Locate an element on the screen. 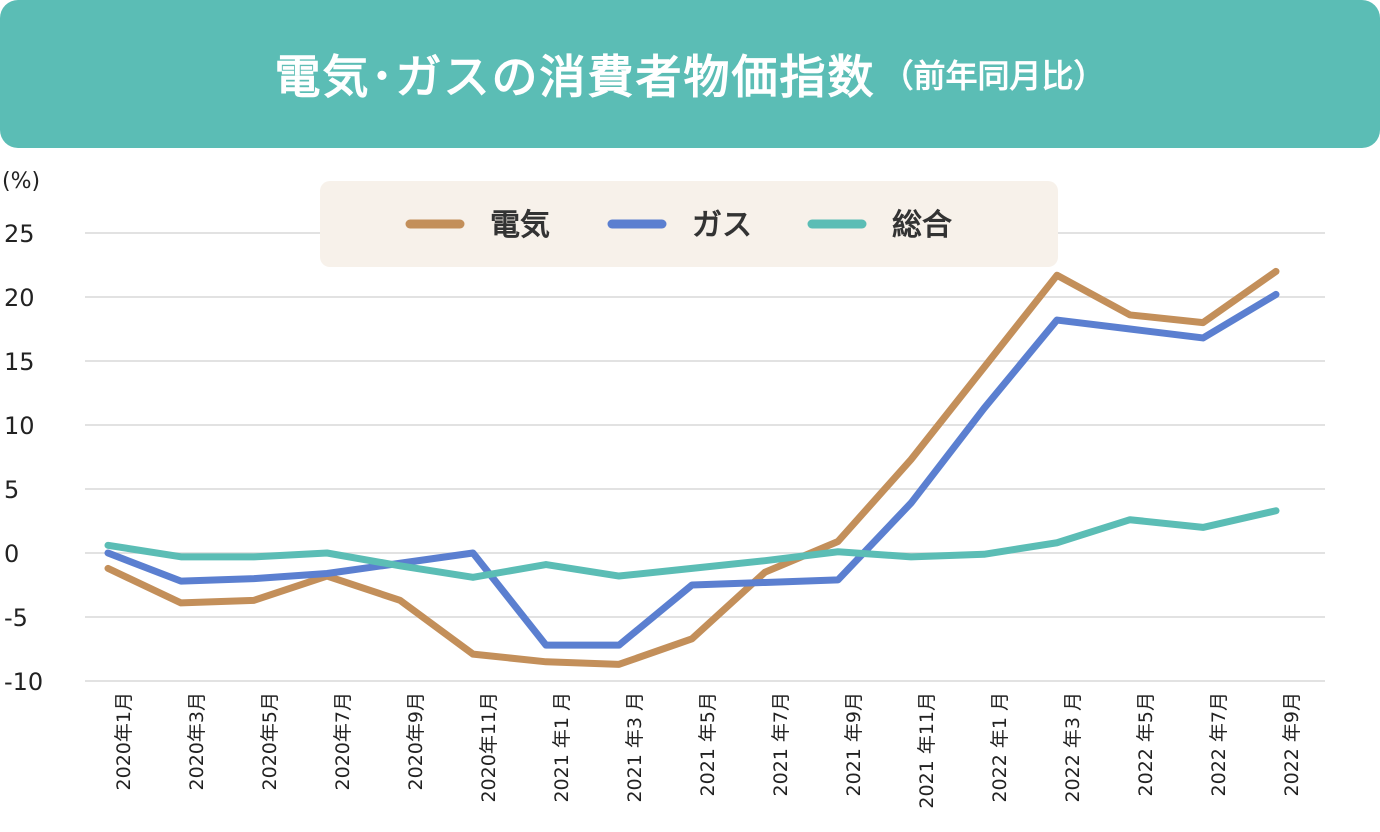 The image size is (1380, 832). legend-label-2: ガス is located at coordinates (722, 225).